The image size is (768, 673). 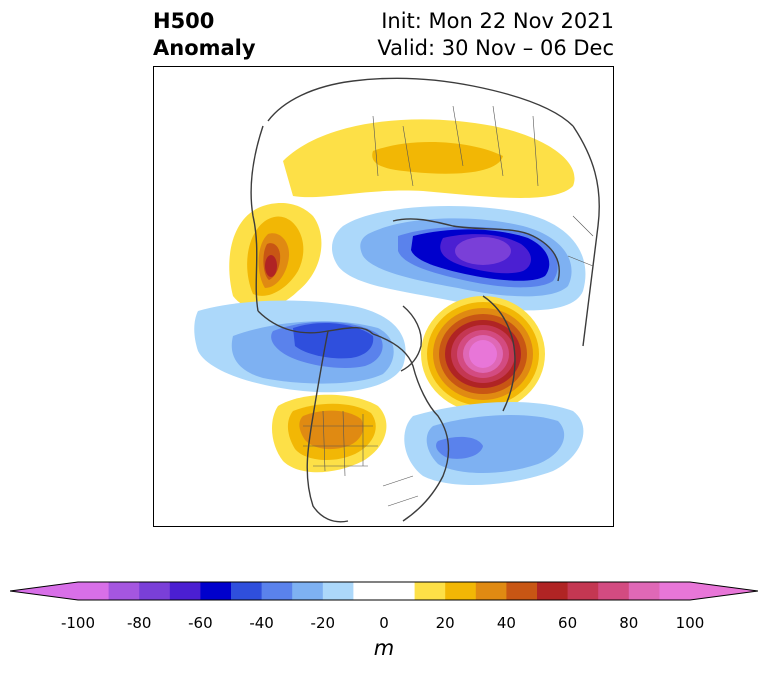 What do you see at coordinates (139, 623) in the screenshot?
I see `colorbar-tick-label: -80` at bounding box center [139, 623].